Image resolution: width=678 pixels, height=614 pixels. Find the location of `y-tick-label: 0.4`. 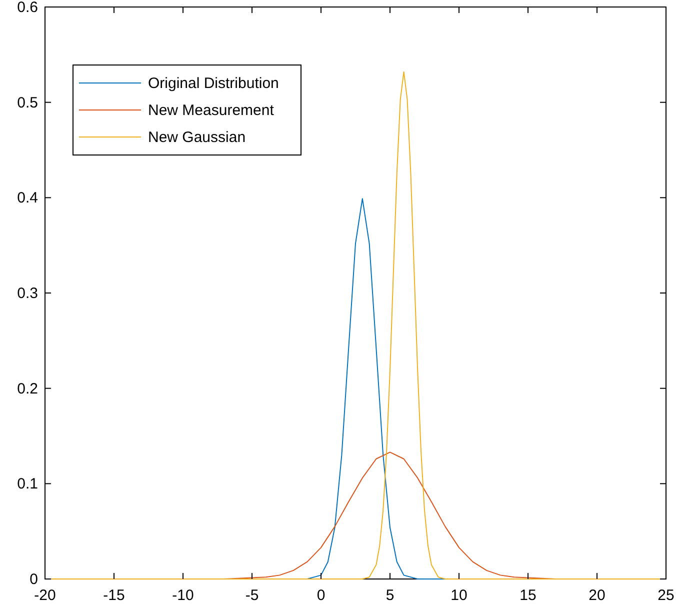

y-tick-label: 0.4 is located at coordinates (27, 198).